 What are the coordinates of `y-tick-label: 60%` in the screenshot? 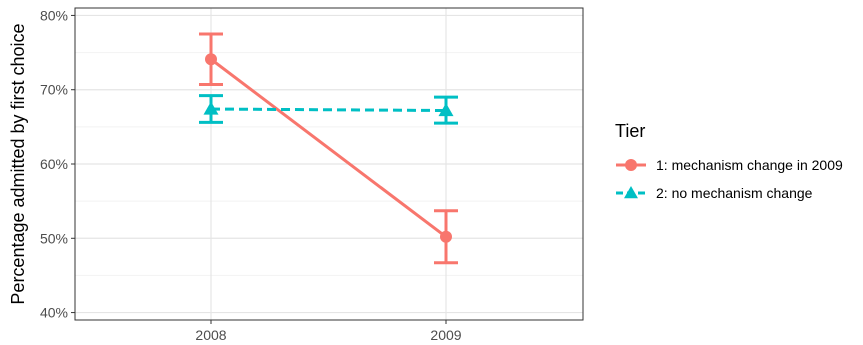 It's located at (54, 164).